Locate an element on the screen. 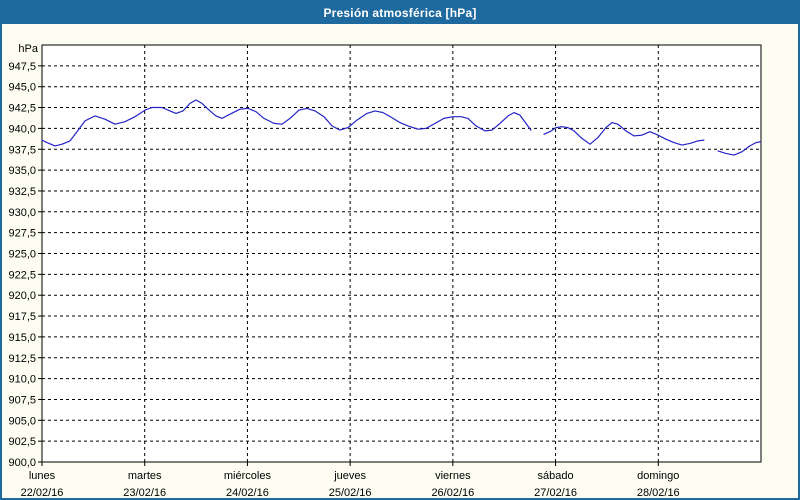 The height and width of the screenshot is (500, 800). x-date-label: 23/02/16 is located at coordinates (144, 493).